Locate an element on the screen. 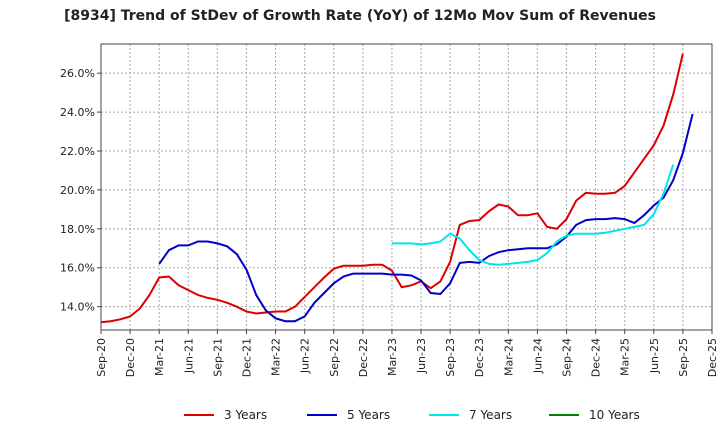 The height and width of the screenshot is (440, 720). y-tick-label: 24.0% is located at coordinates (77, 112).